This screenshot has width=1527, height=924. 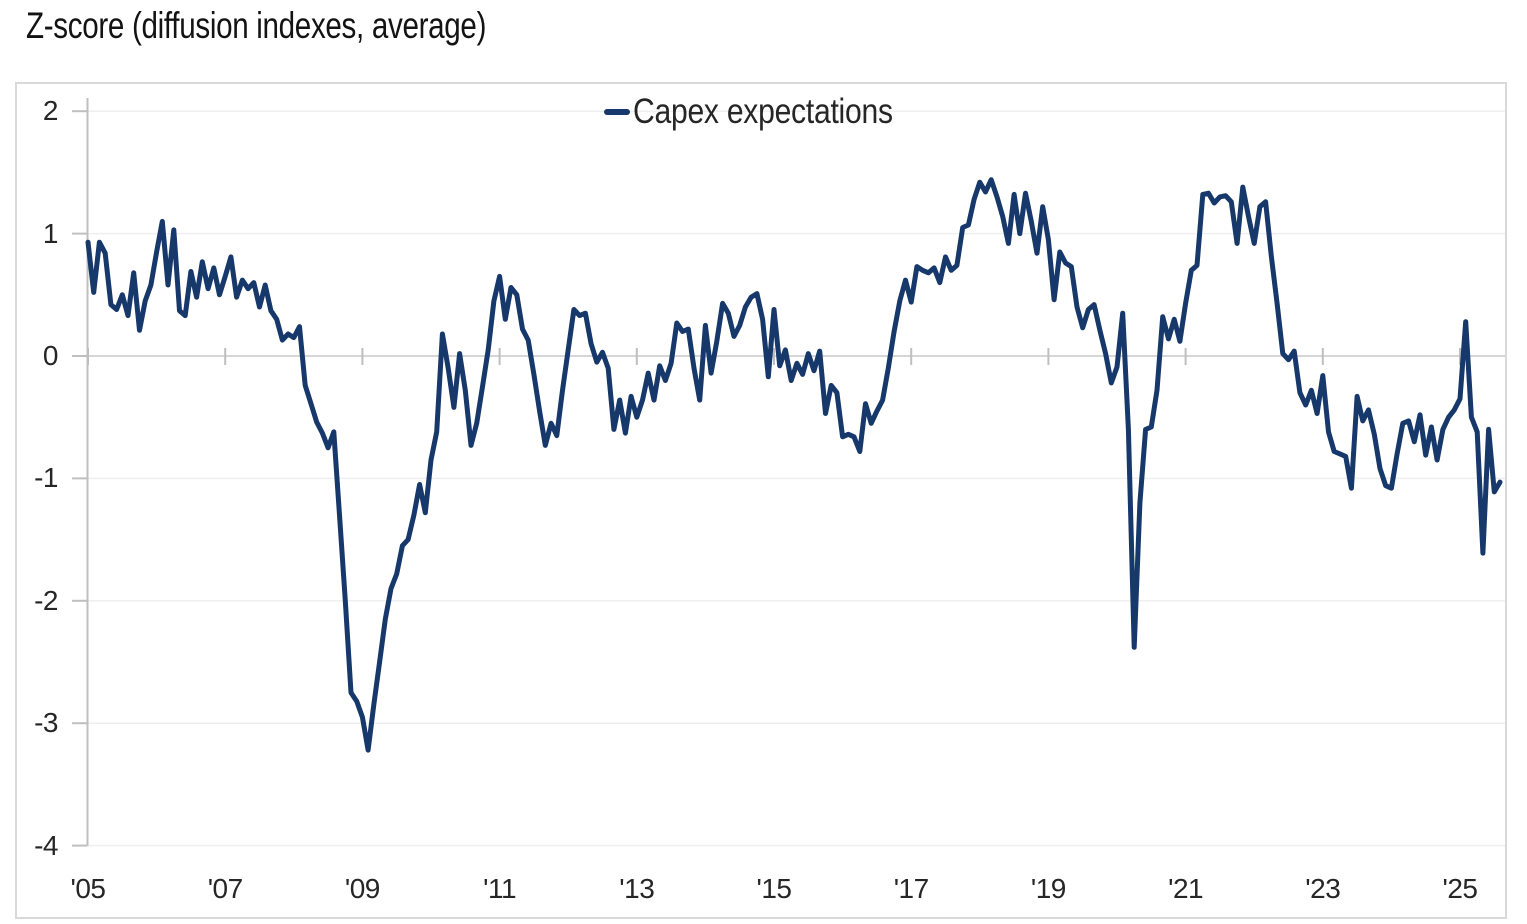 What do you see at coordinates (774, 888) in the screenshot?
I see `x-axis-label: '15` at bounding box center [774, 888].